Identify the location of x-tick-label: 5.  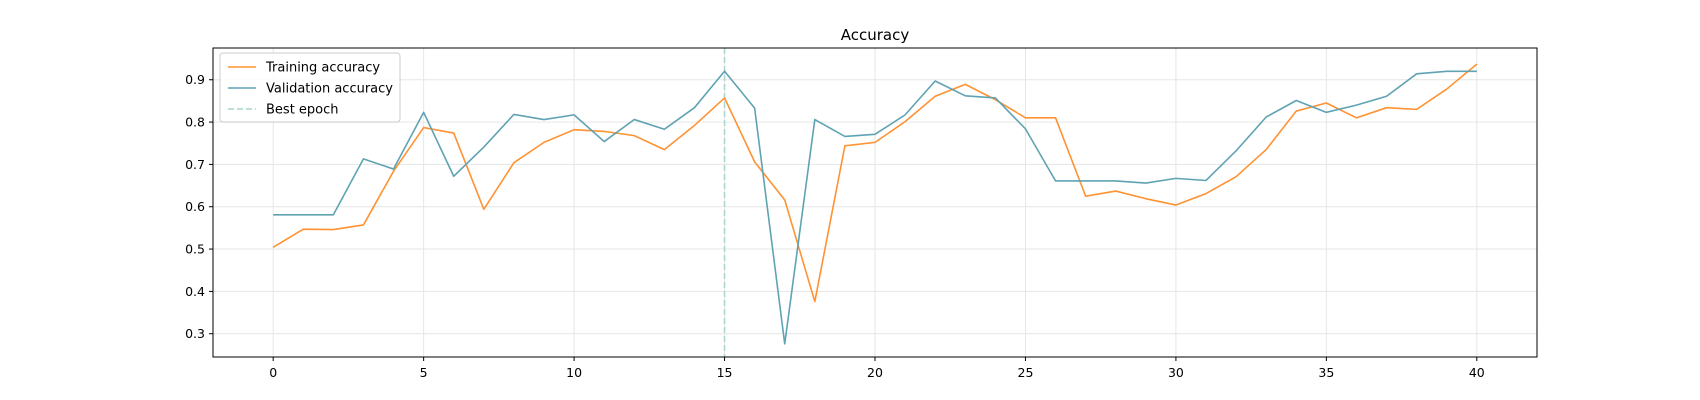
(424, 372).